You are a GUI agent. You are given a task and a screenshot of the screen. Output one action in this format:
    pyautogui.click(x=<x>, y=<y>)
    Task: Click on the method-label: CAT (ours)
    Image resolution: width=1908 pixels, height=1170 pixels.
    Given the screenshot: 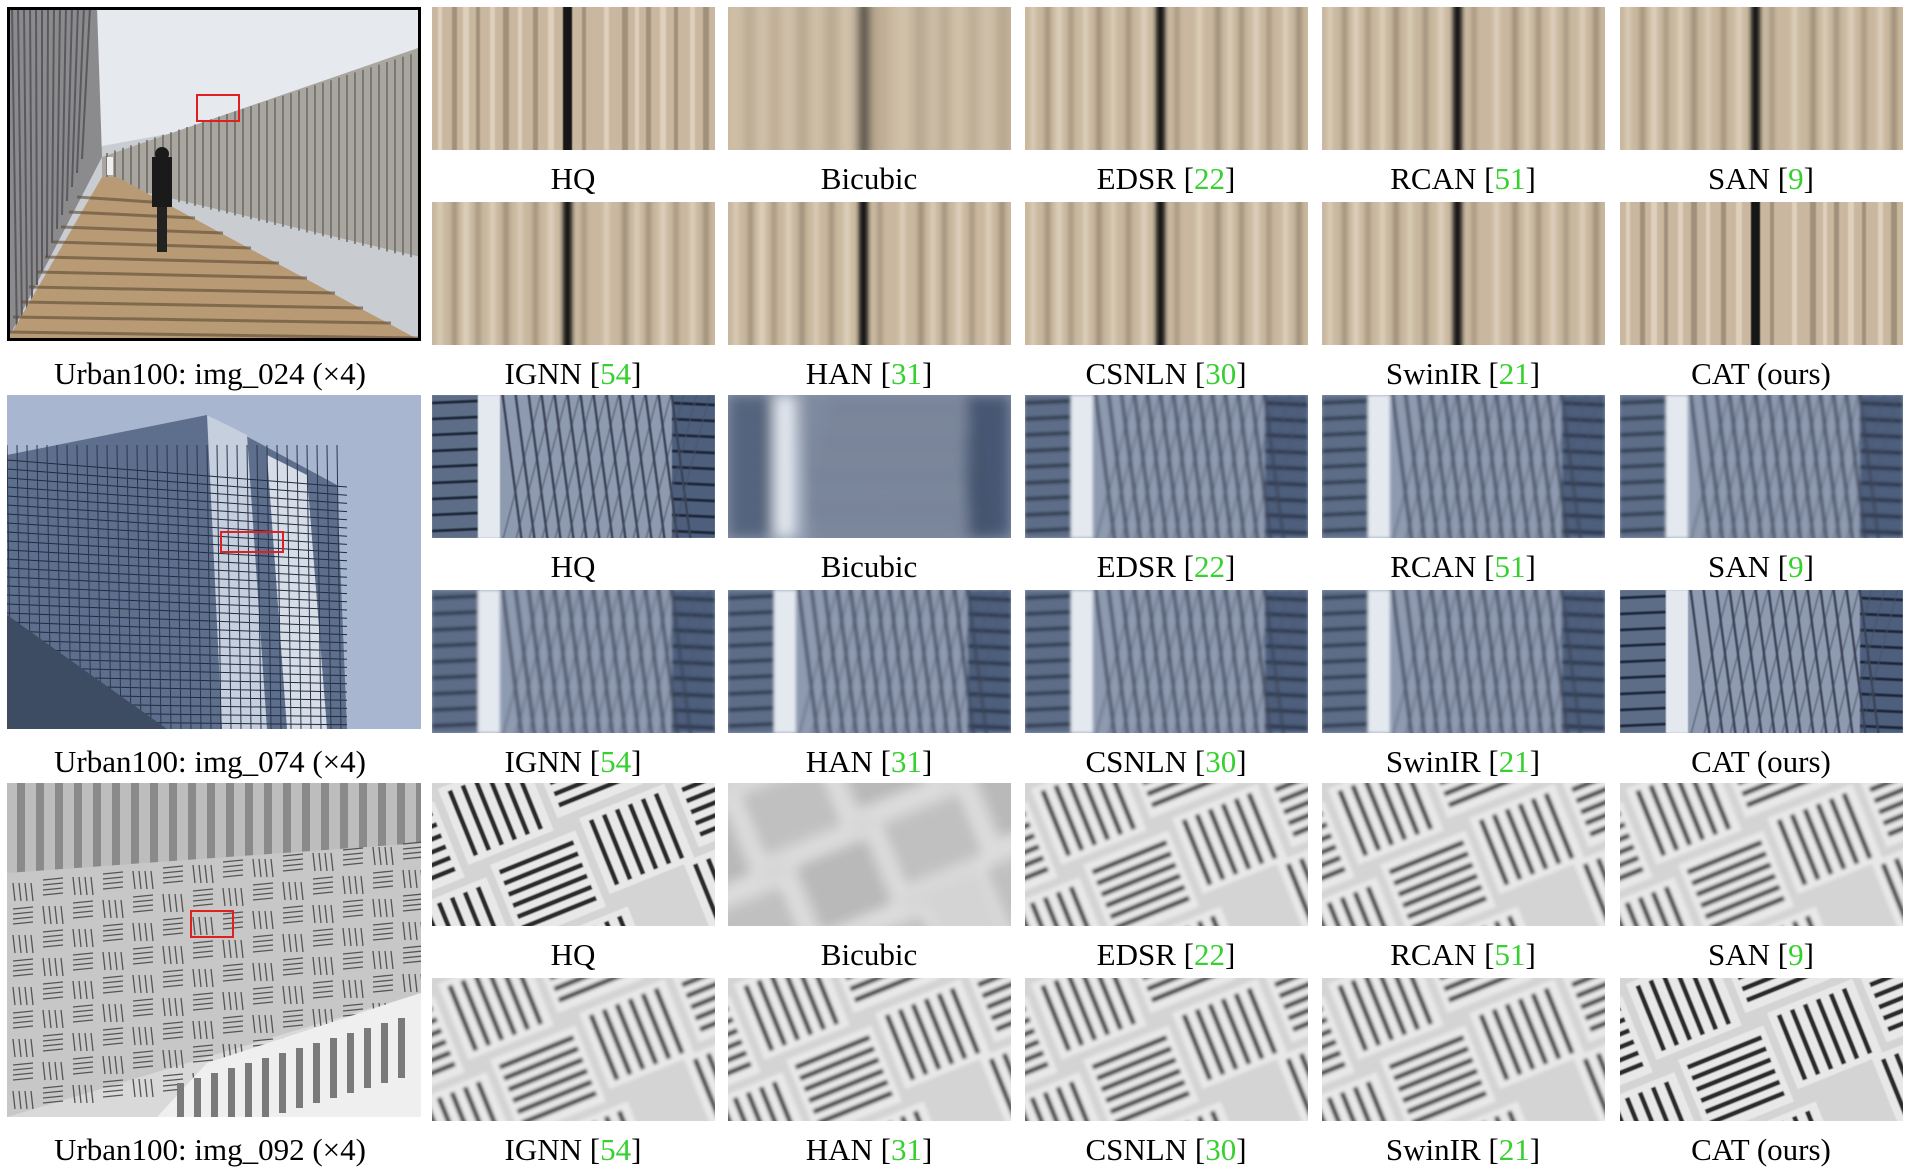 What is the action you would take?
    pyautogui.click(x=1760, y=374)
    